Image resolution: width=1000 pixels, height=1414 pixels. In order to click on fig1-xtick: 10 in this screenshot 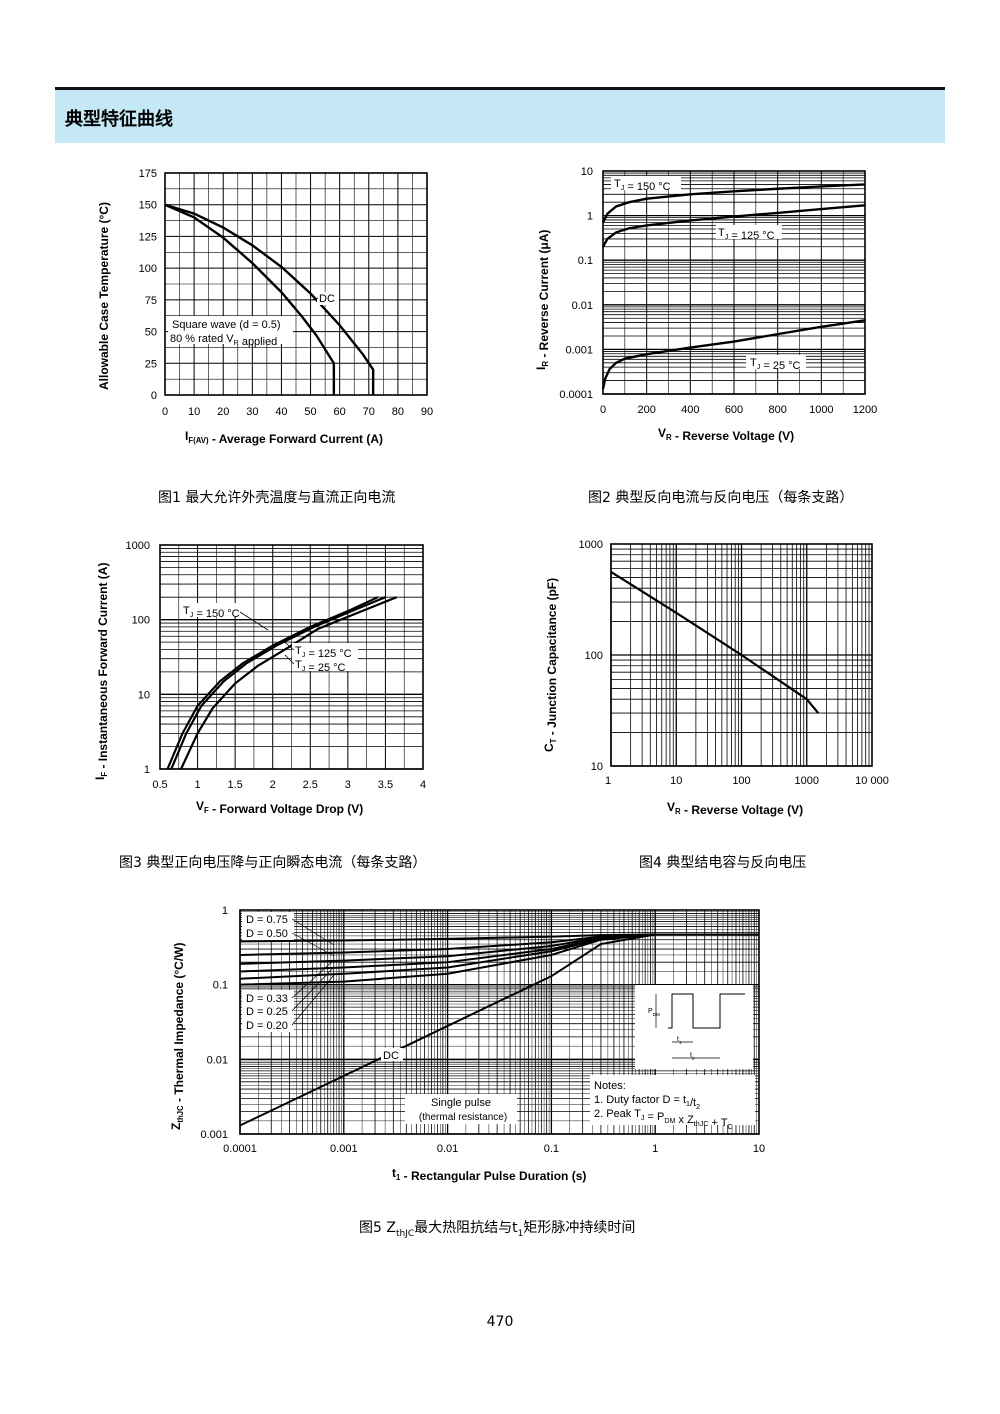, I will do `click(194, 412)`.